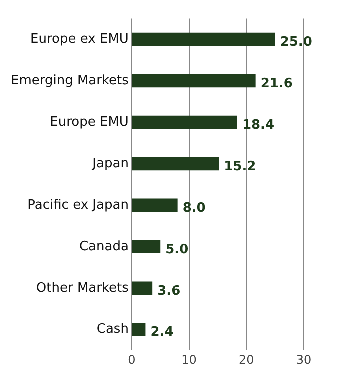 The height and width of the screenshot is (379, 340). What do you see at coordinates (304, 359) in the screenshot?
I see `x-tick-label: 30` at bounding box center [304, 359].